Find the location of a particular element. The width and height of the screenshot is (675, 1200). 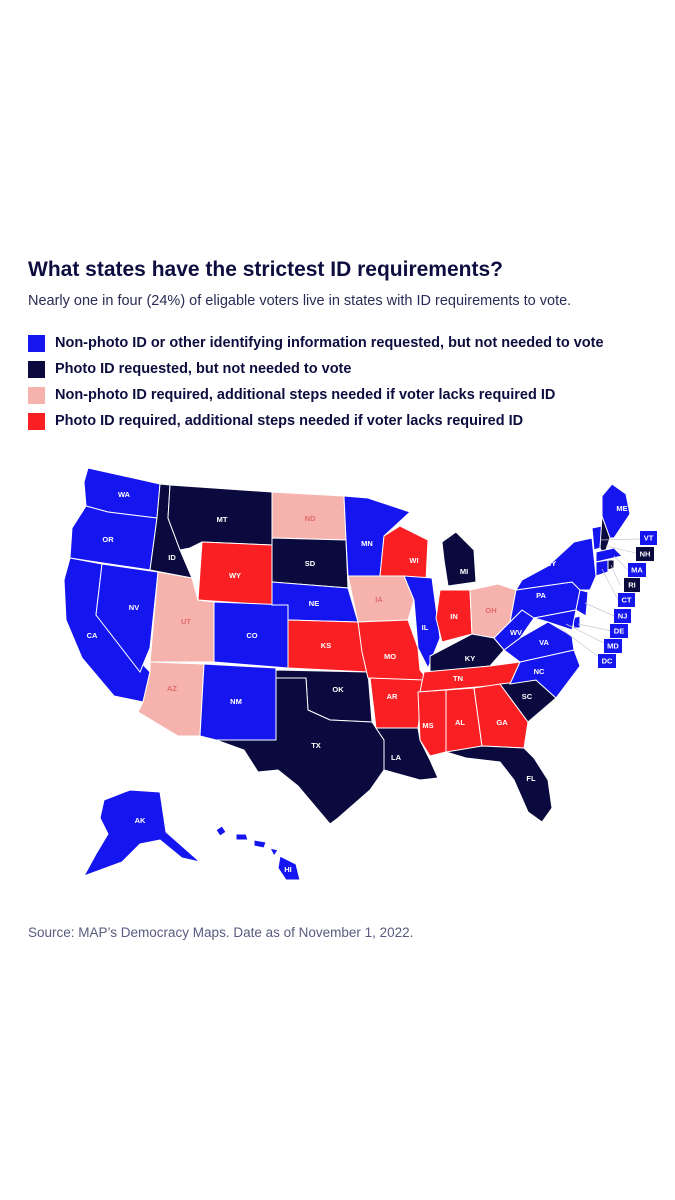

state-CT is located at coordinates (602, 568).